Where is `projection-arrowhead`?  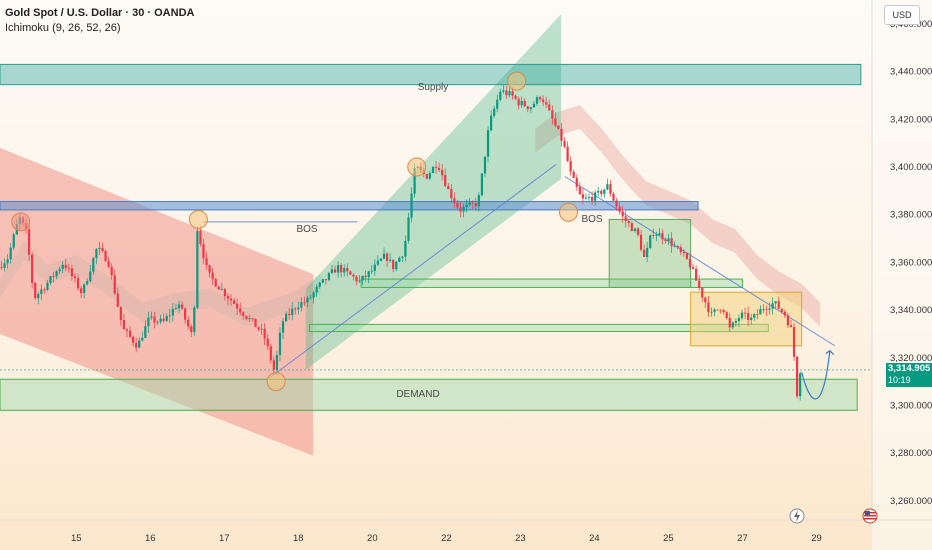
projection-arrowhead is located at coordinates (830, 352).